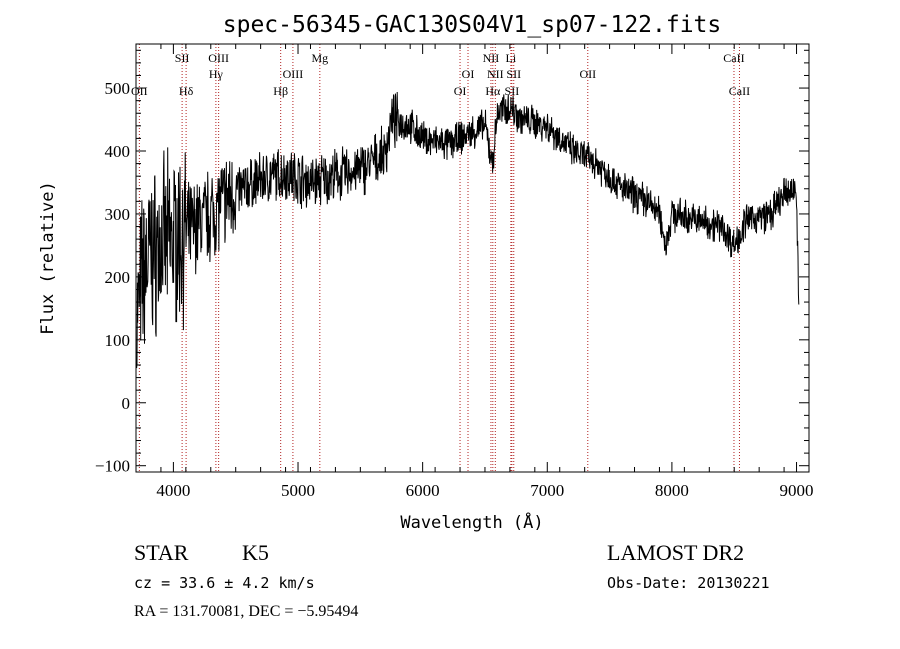  What do you see at coordinates (423, 490) in the screenshot?
I see `x-tick-label: 6000` at bounding box center [423, 490].